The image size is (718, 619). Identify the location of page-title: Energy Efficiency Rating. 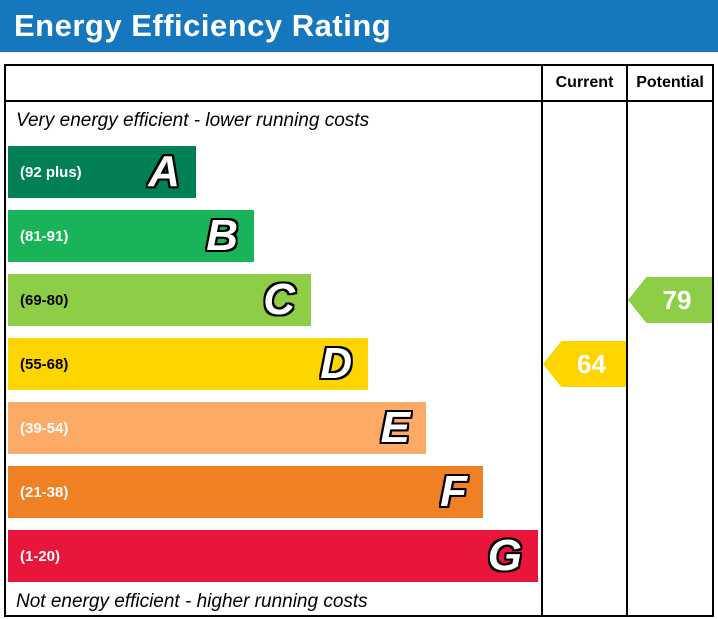
(203, 25).